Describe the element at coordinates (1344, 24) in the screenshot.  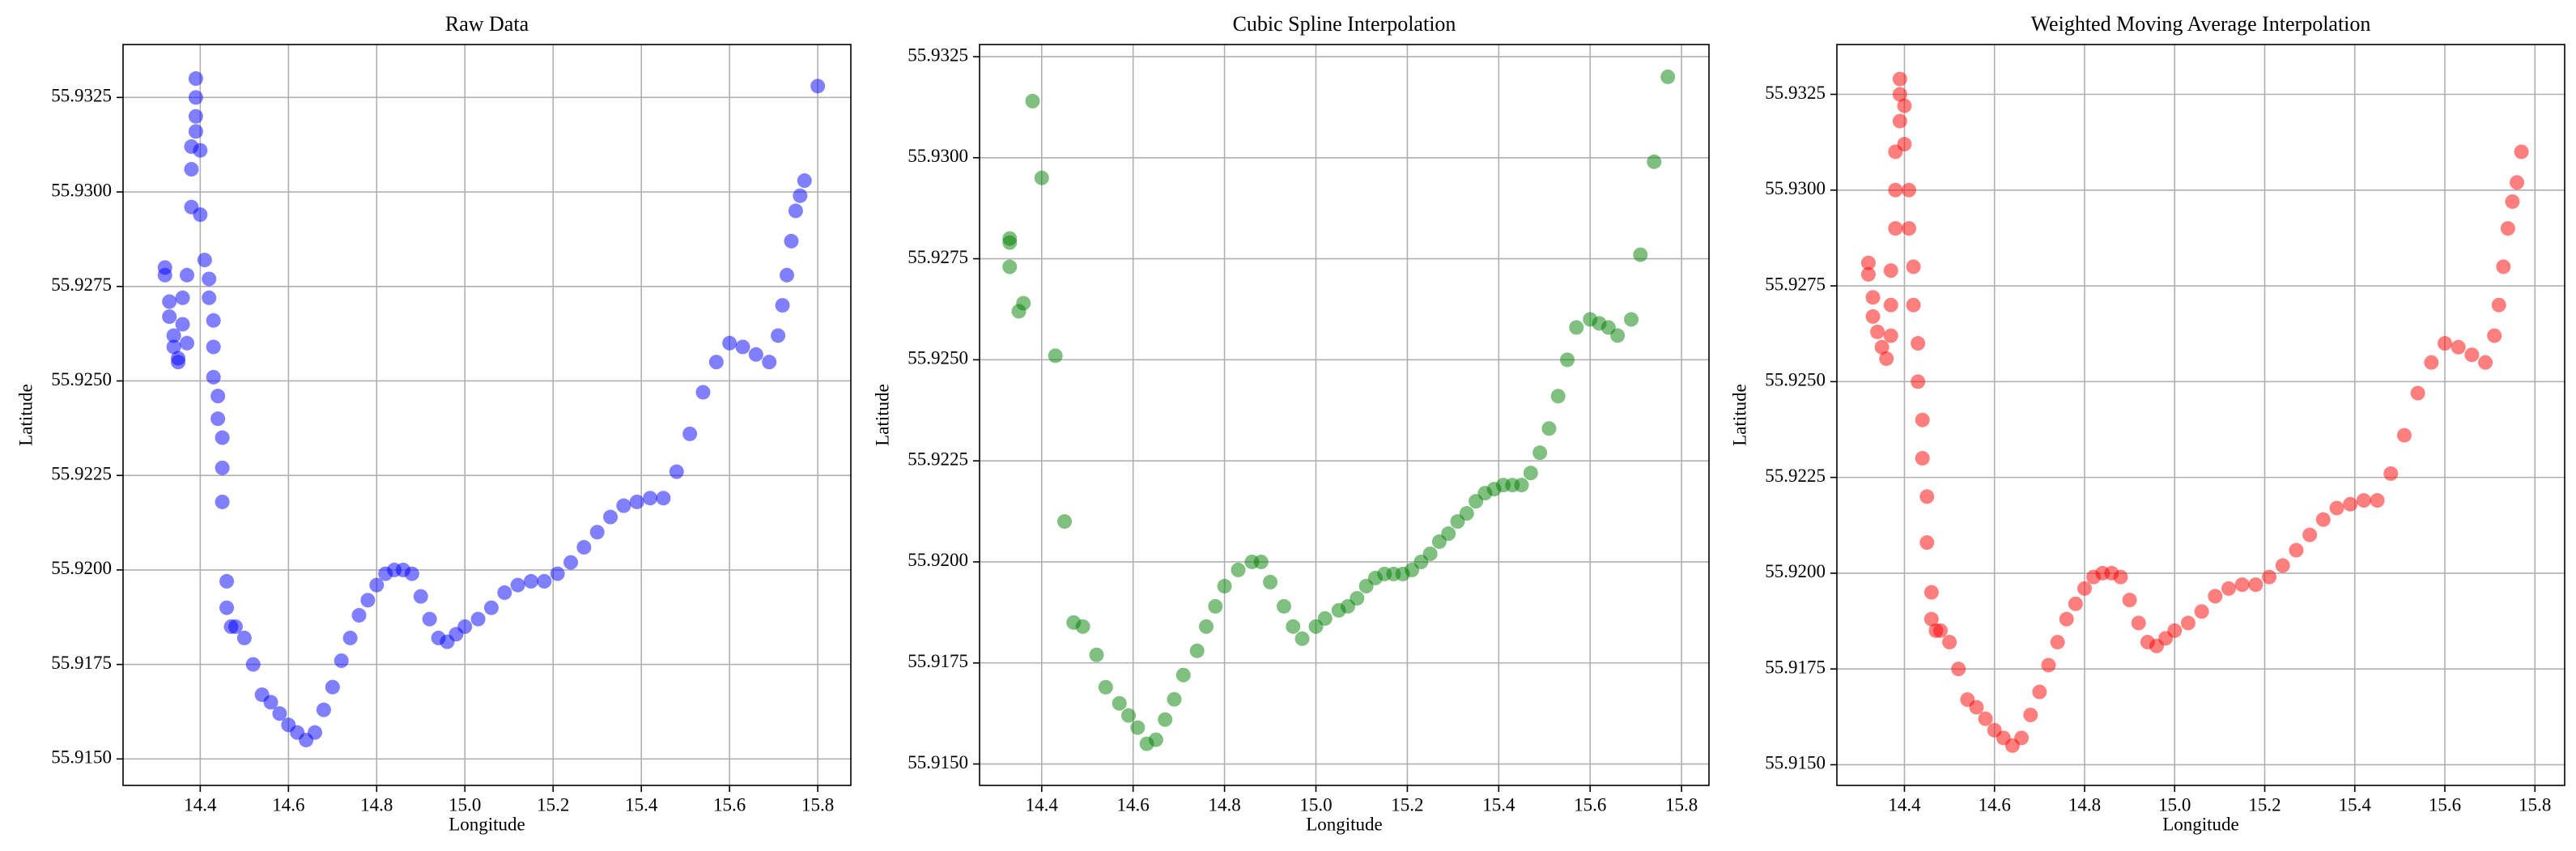
I see `subplot-title: Cubic Spline Interpolation` at that location.